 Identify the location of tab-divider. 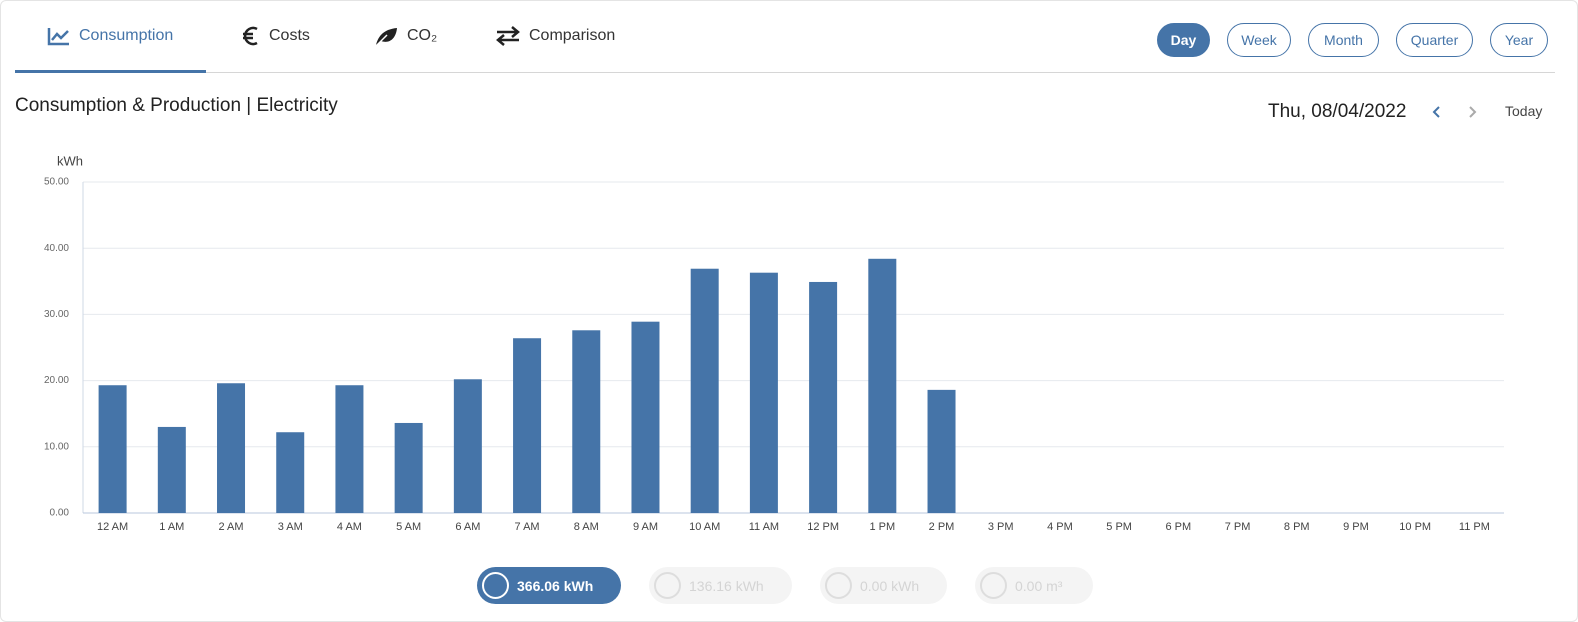
(785, 72).